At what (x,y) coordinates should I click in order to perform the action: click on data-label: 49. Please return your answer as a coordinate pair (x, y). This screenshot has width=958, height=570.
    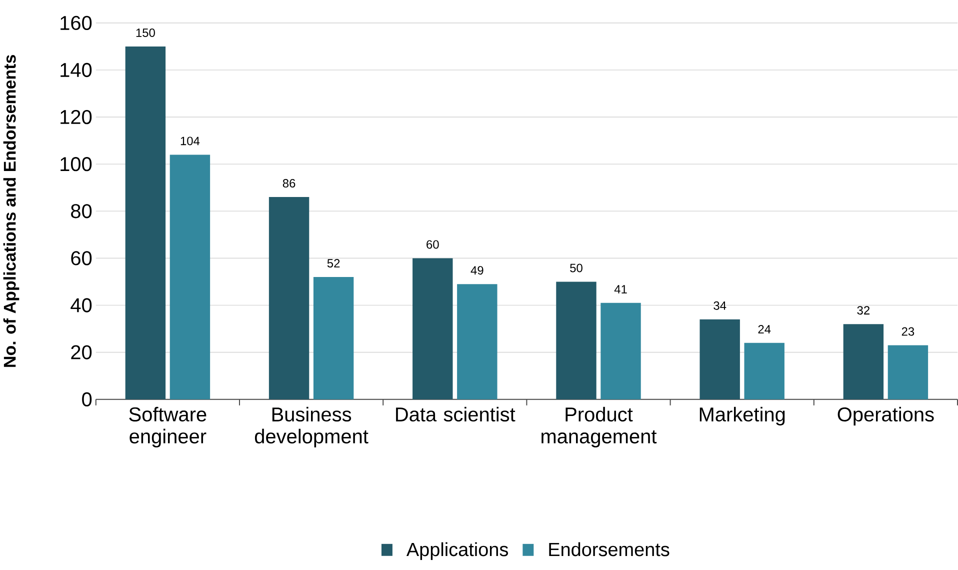
    Looking at the image, I should click on (477, 270).